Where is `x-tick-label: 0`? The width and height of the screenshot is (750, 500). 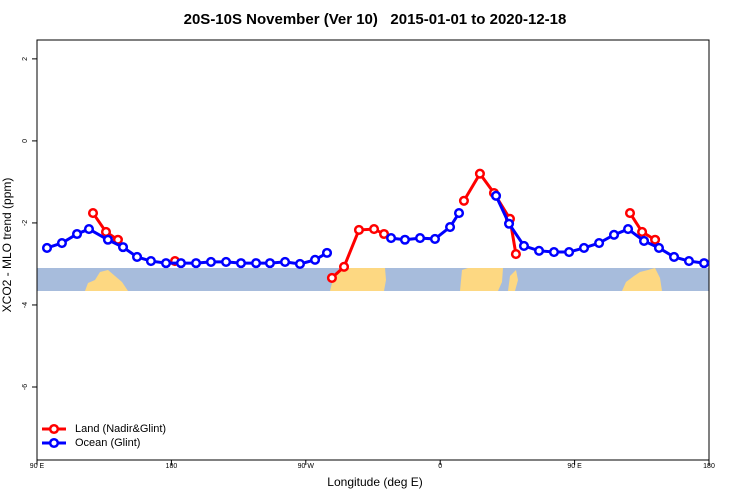 x-tick-label: 0 is located at coordinates (440, 466).